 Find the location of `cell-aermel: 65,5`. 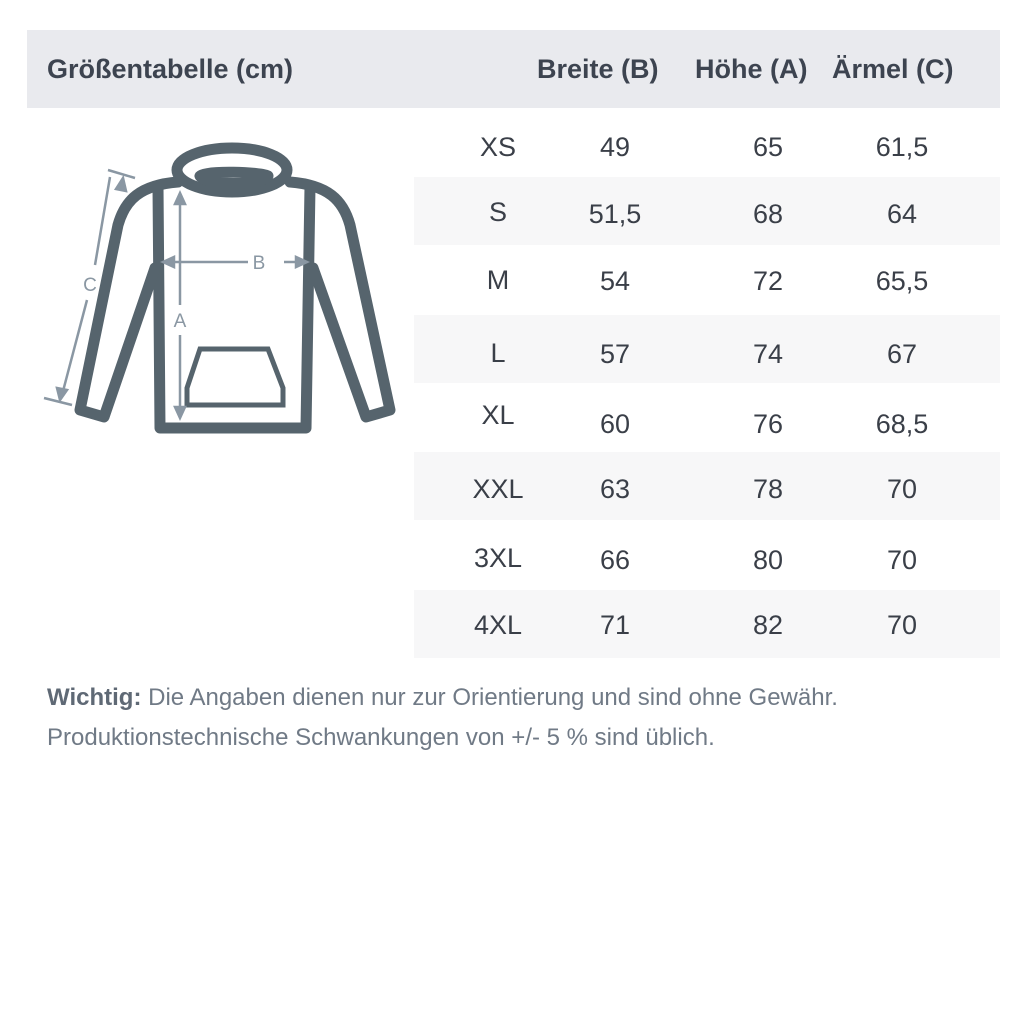

cell-aermel: 65,5 is located at coordinates (902, 281).